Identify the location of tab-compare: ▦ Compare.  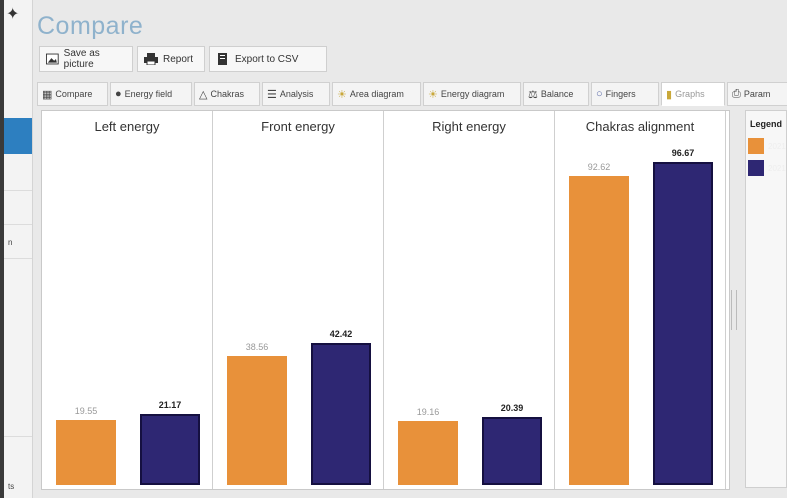
(72, 94).